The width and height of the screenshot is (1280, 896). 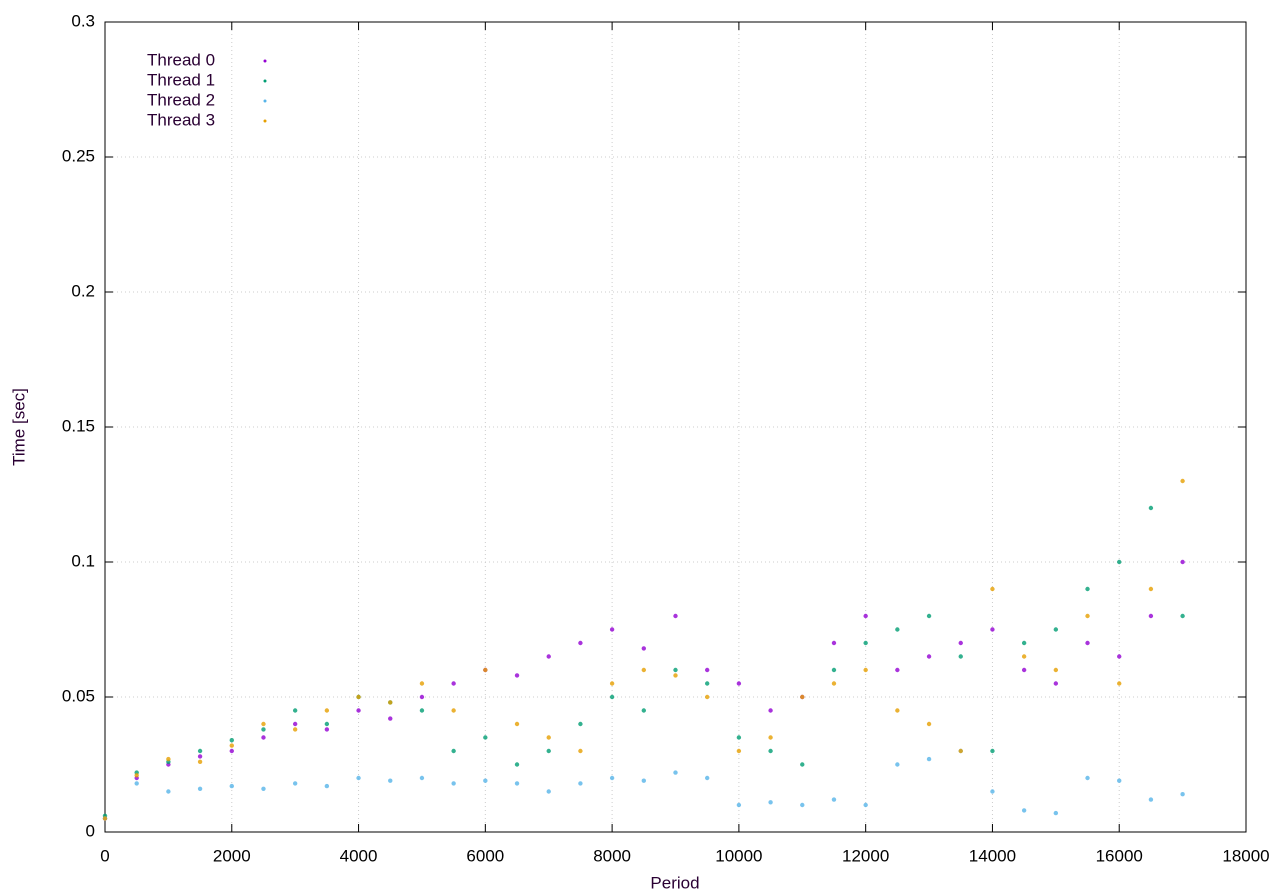 I want to click on y-tick-label: 0.2, so click(x=83, y=290).